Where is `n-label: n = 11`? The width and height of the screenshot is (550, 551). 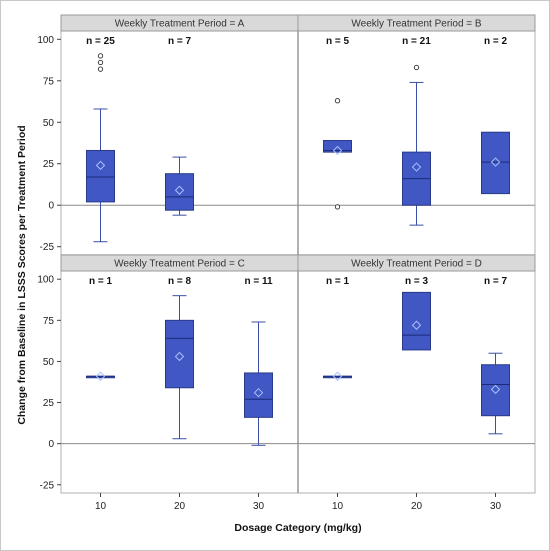 n-label: n = 11 is located at coordinates (258, 281).